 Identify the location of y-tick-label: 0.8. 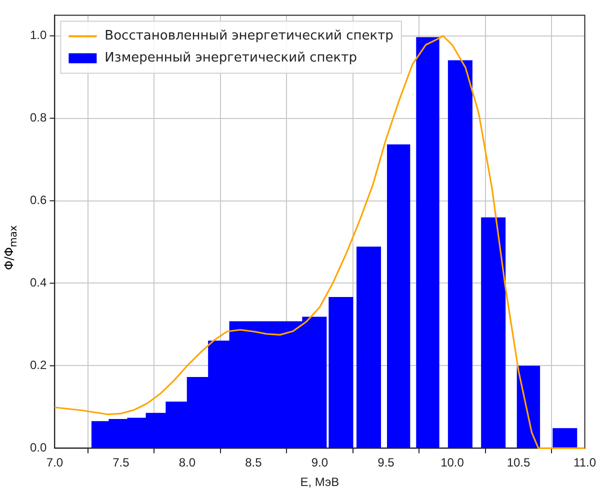
(38, 117).